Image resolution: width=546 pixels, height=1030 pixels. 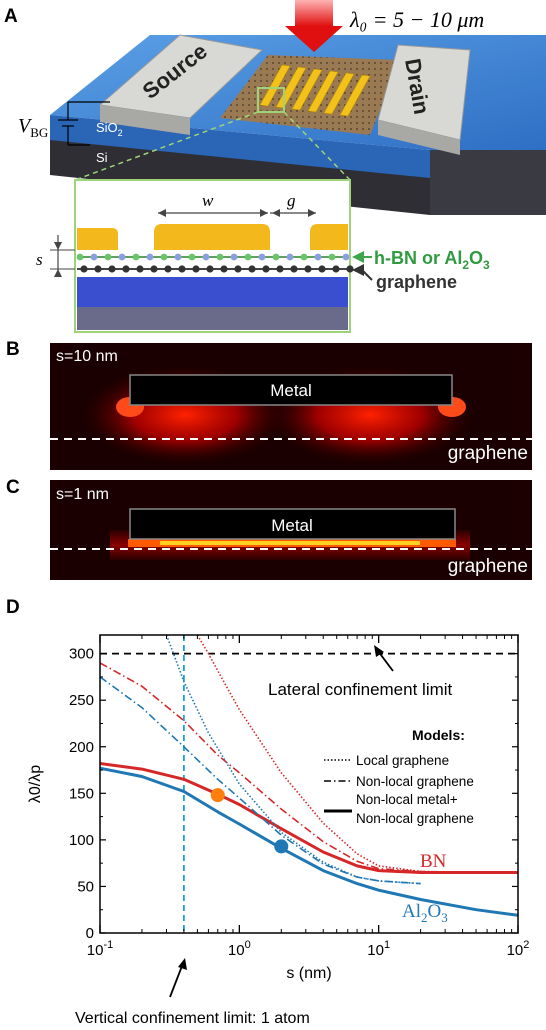 What do you see at coordinates (407, 799) in the screenshot?
I see `legend-item-2: Non-local metal+` at bounding box center [407, 799].